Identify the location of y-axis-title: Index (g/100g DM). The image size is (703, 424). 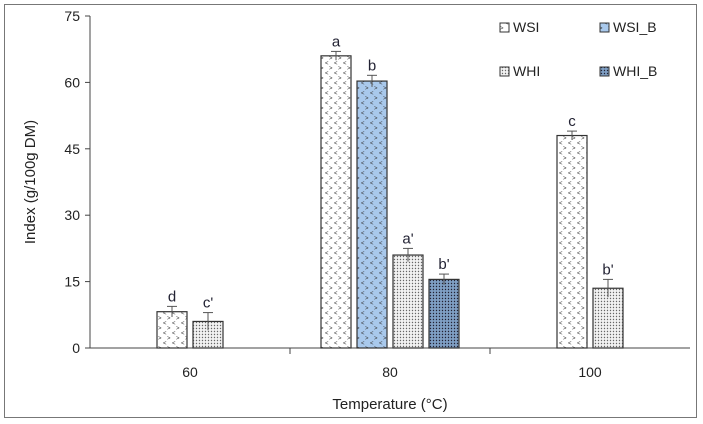
(30, 182).